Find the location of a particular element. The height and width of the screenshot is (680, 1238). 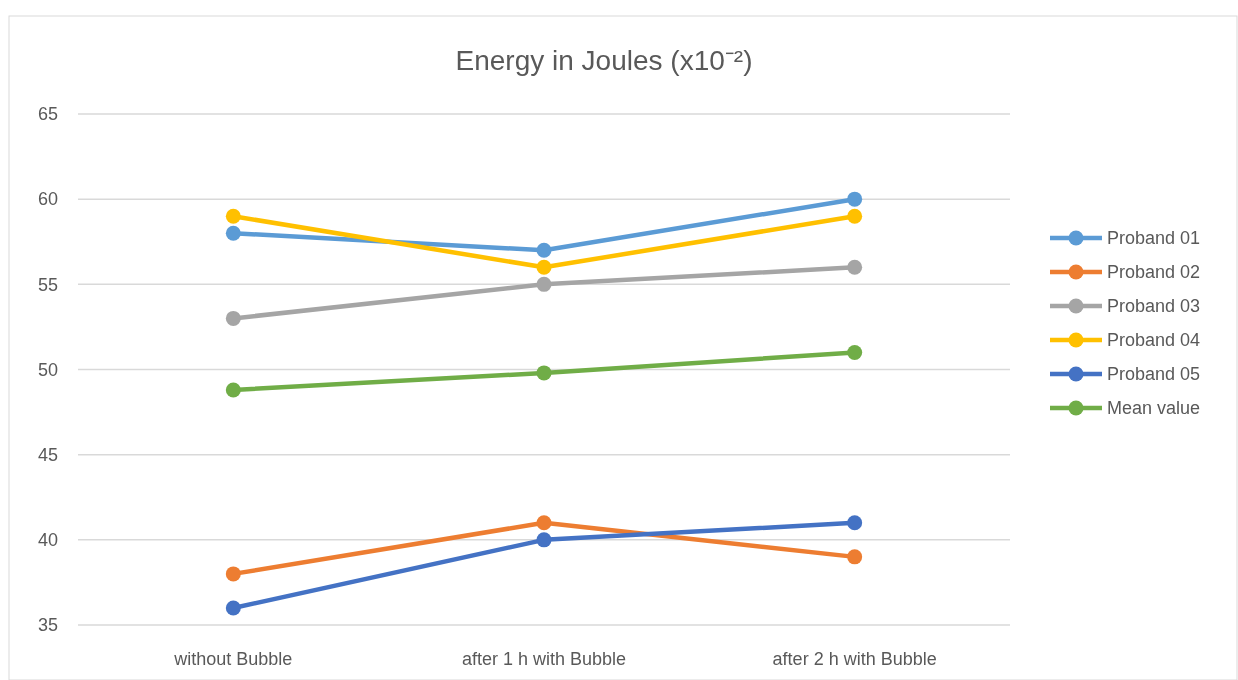

chart-title: Energy in Joules (x10⁻²) is located at coordinates (604, 60).